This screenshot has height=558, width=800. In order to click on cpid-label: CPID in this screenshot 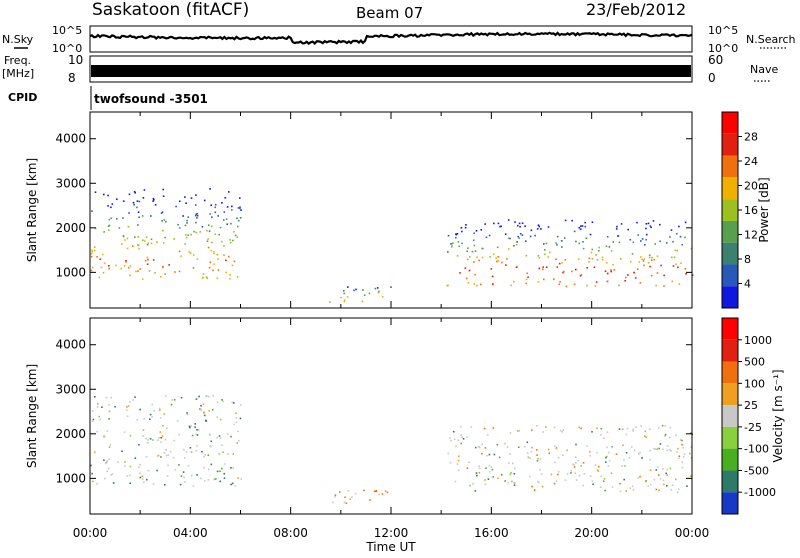, I will do `click(22, 97)`.